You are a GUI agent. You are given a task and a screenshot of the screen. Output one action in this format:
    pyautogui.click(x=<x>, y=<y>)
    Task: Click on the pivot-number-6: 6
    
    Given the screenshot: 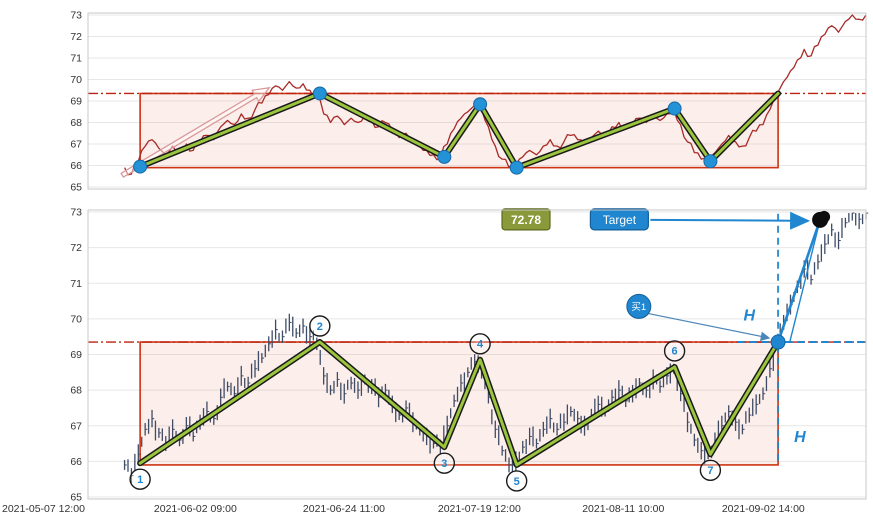 What is the action you would take?
    pyautogui.click(x=675, y=352)
    